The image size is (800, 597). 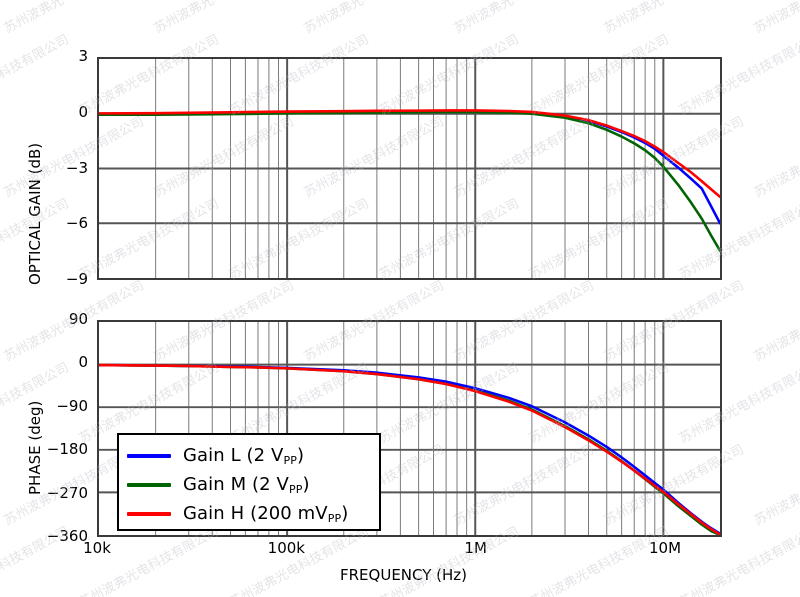 I want to click on y-tick-label: −180, so click(x=67, y=449).